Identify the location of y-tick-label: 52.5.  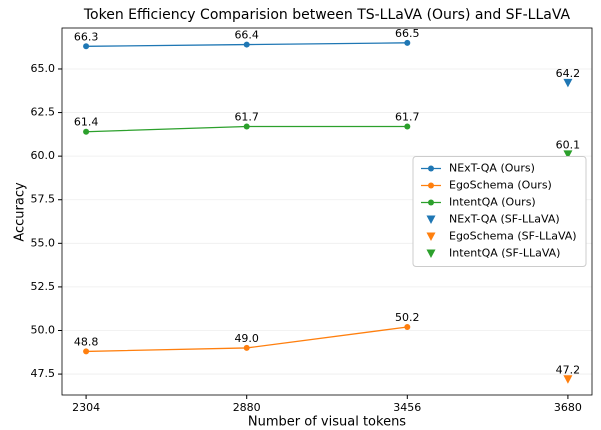
(43, 286).